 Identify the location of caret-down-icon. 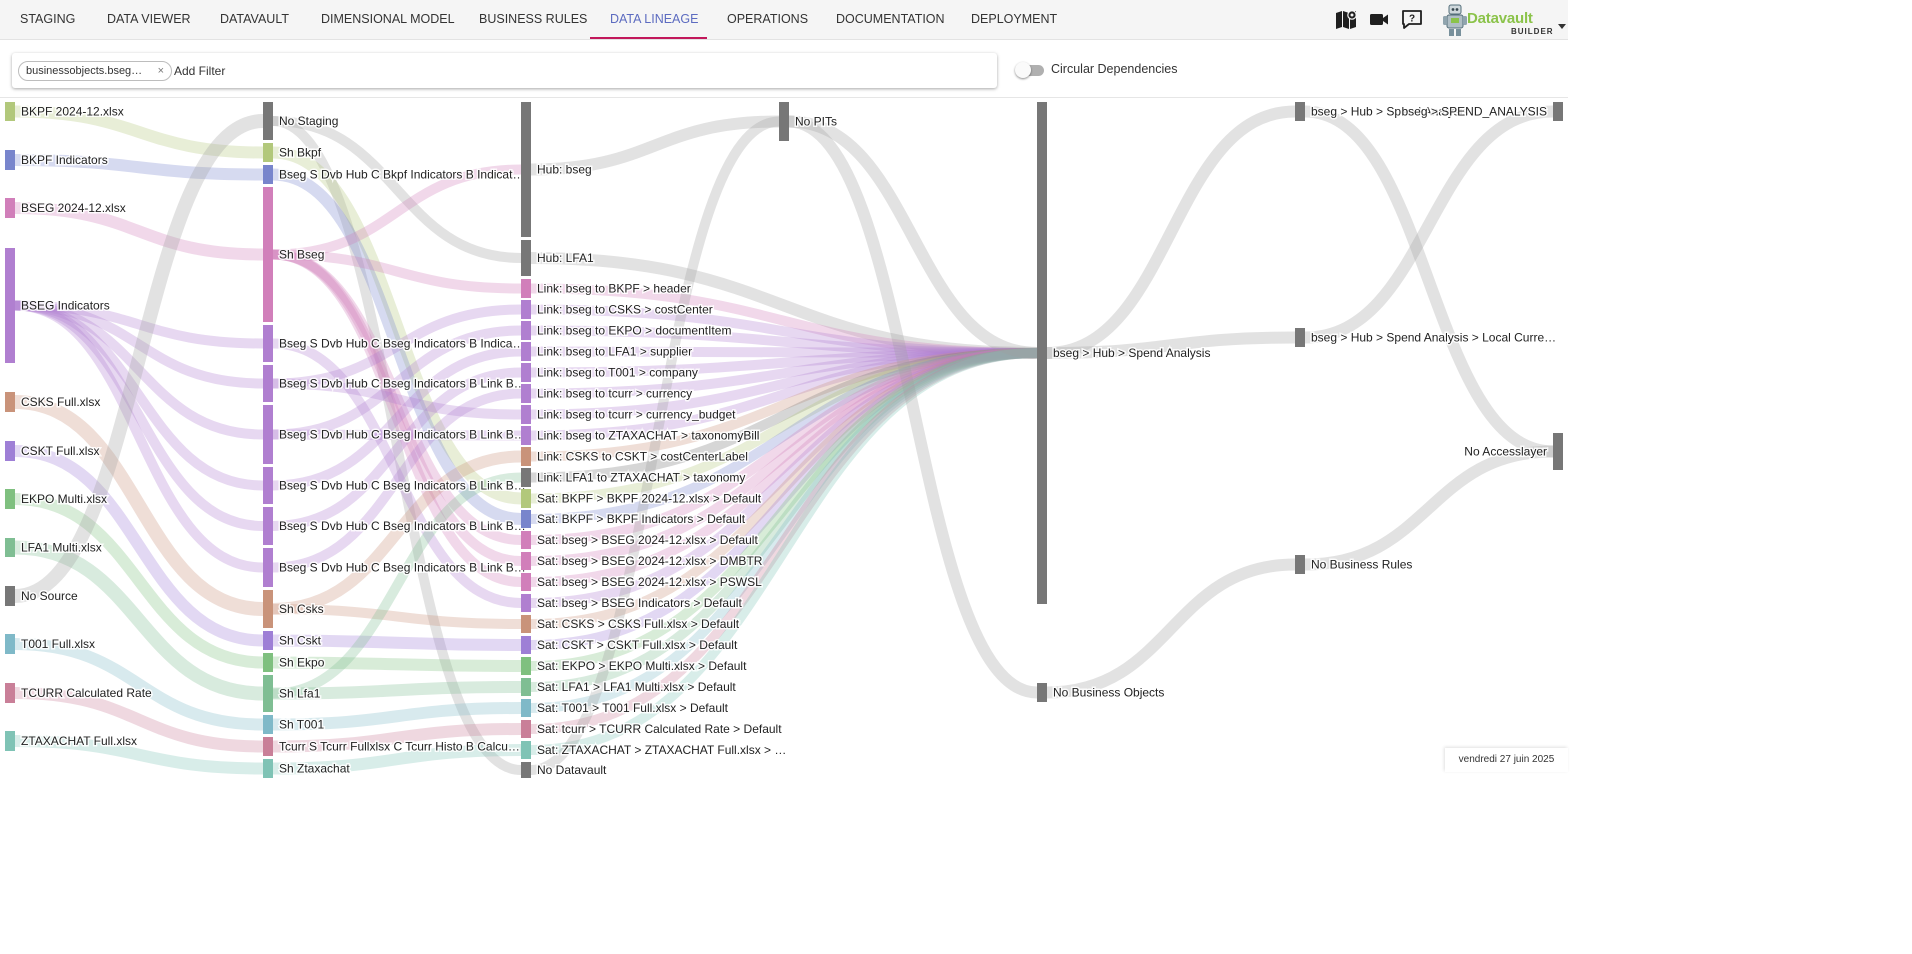
(1562, 23).